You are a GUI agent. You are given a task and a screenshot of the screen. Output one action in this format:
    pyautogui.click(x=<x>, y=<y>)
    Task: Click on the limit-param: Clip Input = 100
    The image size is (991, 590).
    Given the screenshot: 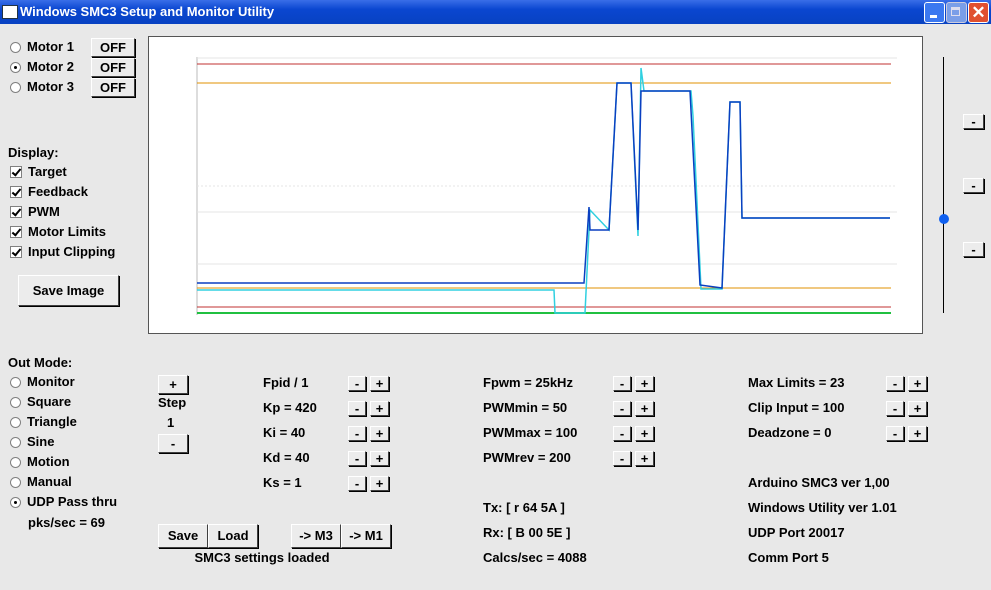 What is the action you would take?
    pyautogui.click(x=796, y=407)
    